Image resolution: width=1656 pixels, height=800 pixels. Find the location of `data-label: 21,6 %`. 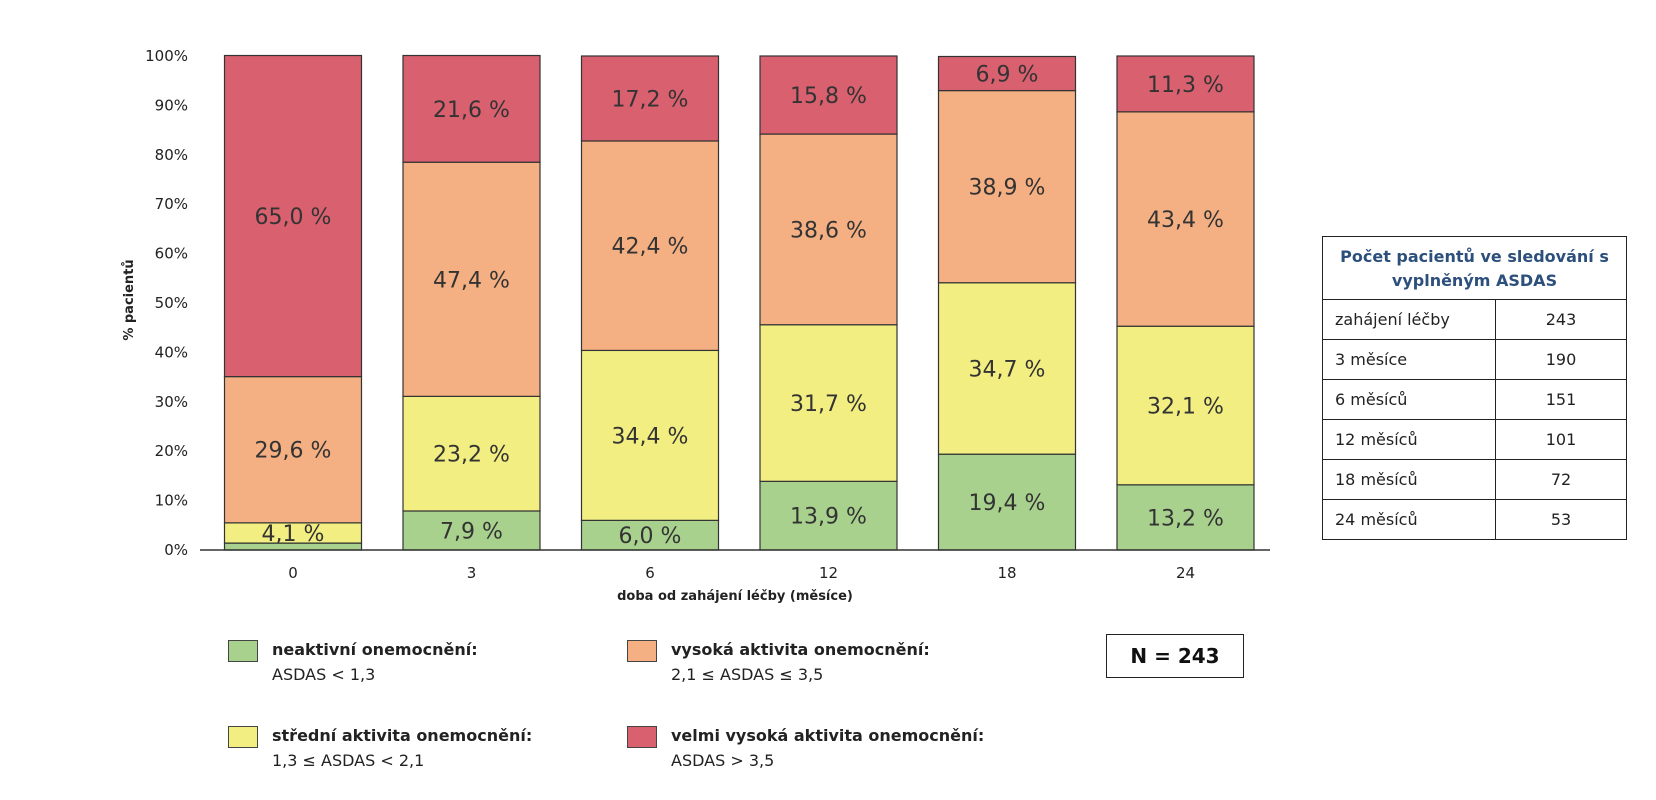

data-label: 21,6 % is located at coordinates (471, 110).